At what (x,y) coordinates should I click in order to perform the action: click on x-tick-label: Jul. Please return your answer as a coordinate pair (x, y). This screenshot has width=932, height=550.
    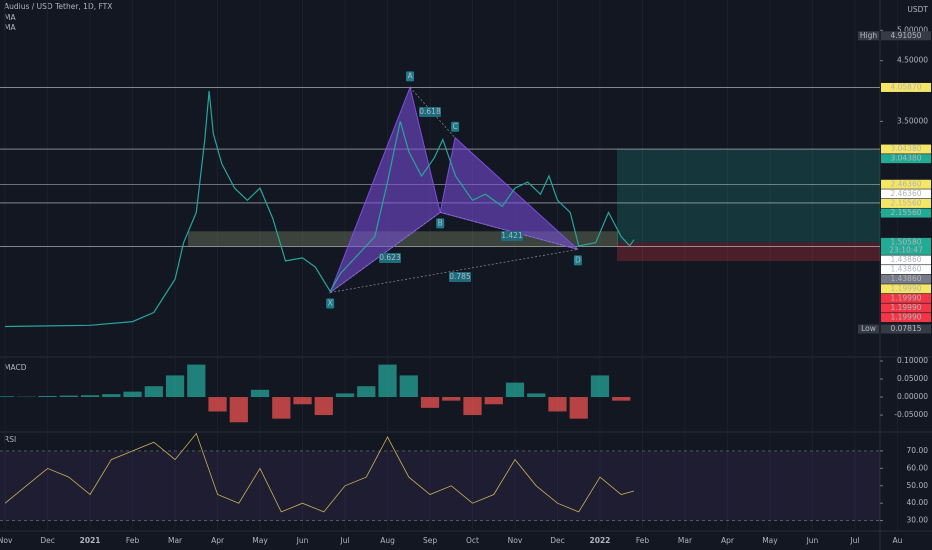
    Looking at the image, I should click on (854, 540).